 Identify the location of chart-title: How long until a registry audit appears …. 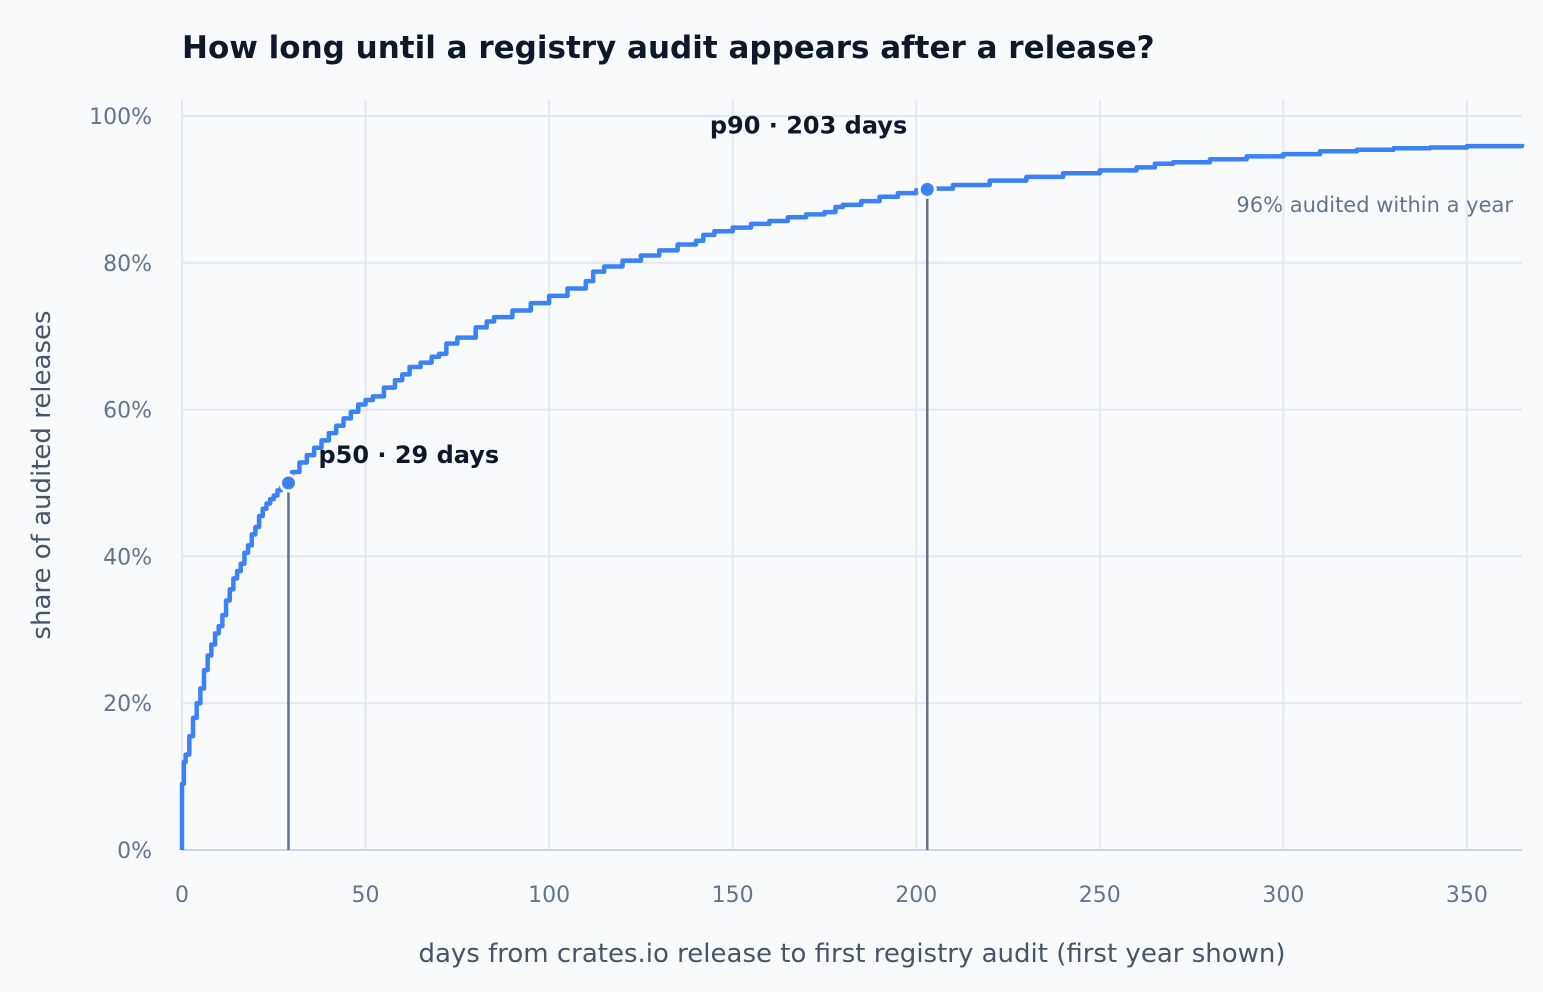
(668, 48).